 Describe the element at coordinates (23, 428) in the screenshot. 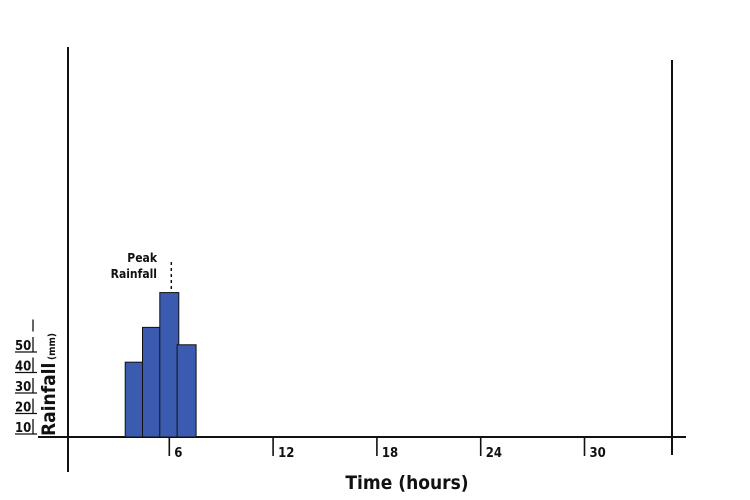

I see `y-tick-label-10: 10` at that location.